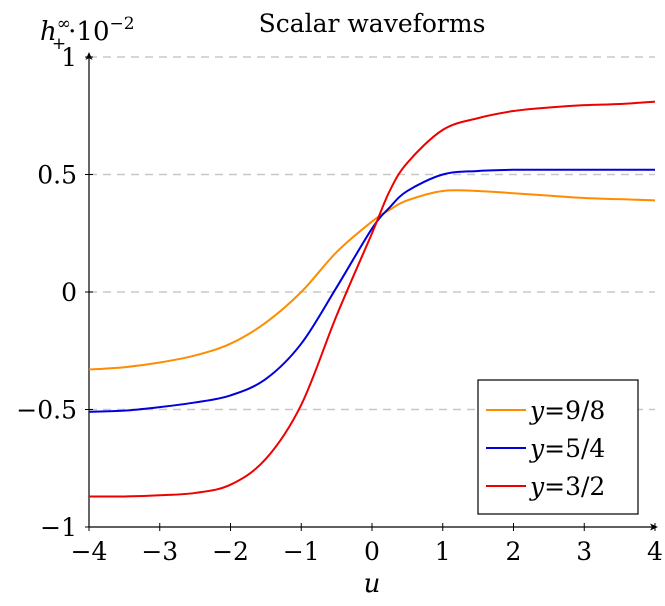 Image resolution: width=665 pixels, height=606 pixels. What do you see at coordinates (372, 551) in the screenshot?
I see `x-tick-label: 0` at bounding box center [372, 551].